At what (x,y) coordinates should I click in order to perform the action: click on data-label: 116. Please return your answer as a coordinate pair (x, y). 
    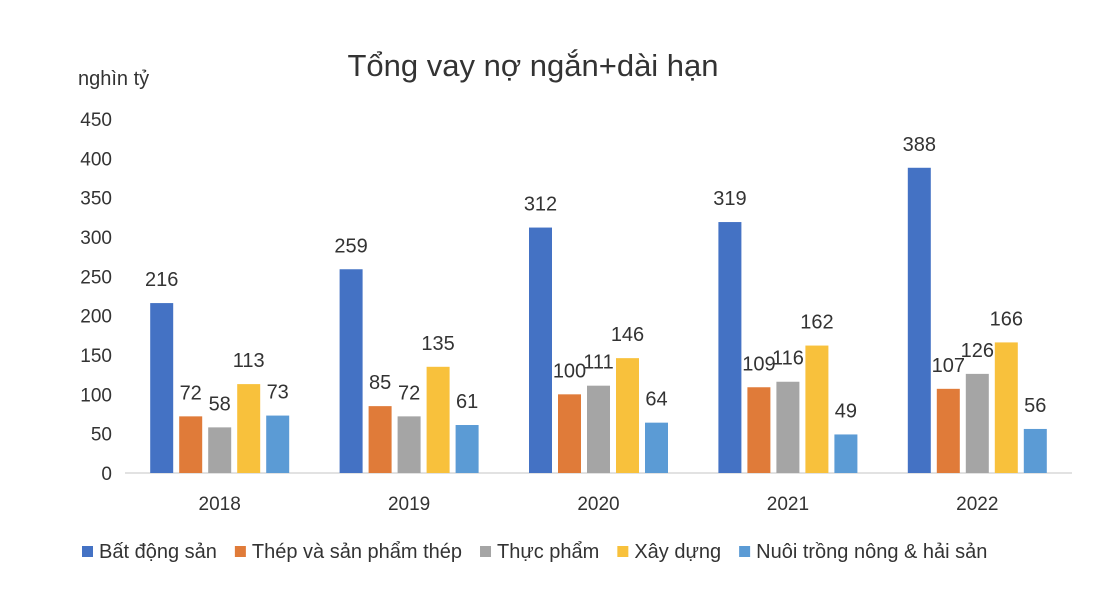
    Looking at the image, I should click on (788, 359).